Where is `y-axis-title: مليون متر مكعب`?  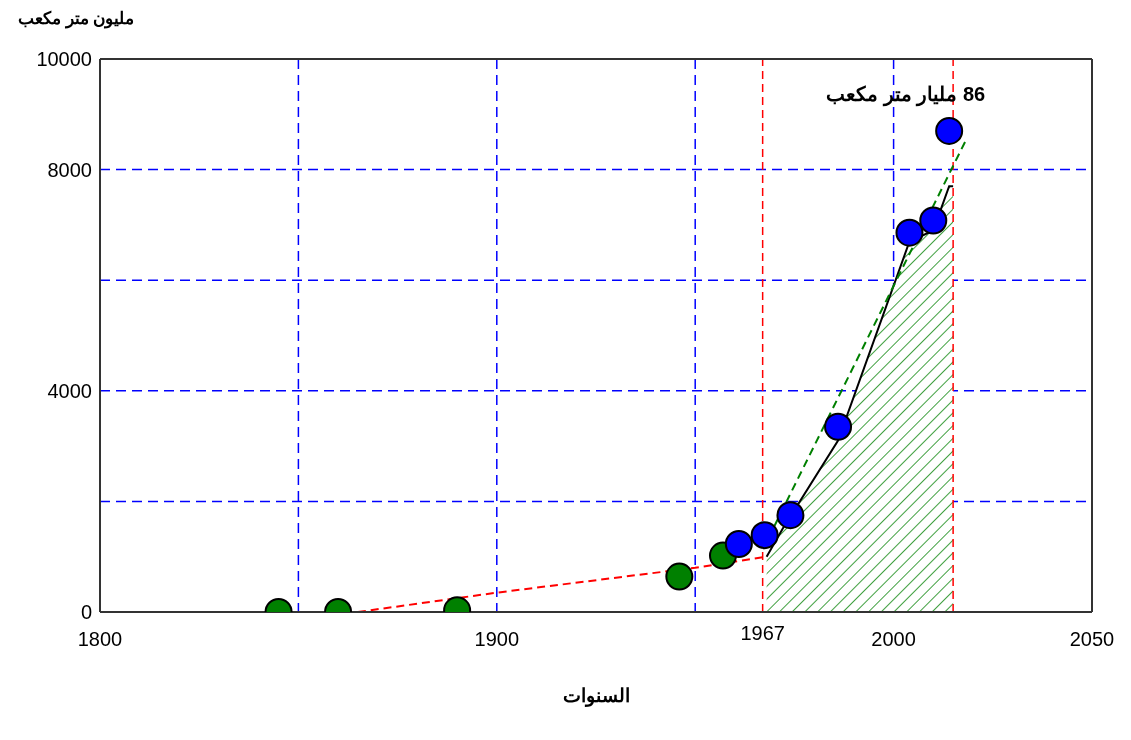
y-axis-title: مليون متر مكعب is located at coordinates (76, 18).